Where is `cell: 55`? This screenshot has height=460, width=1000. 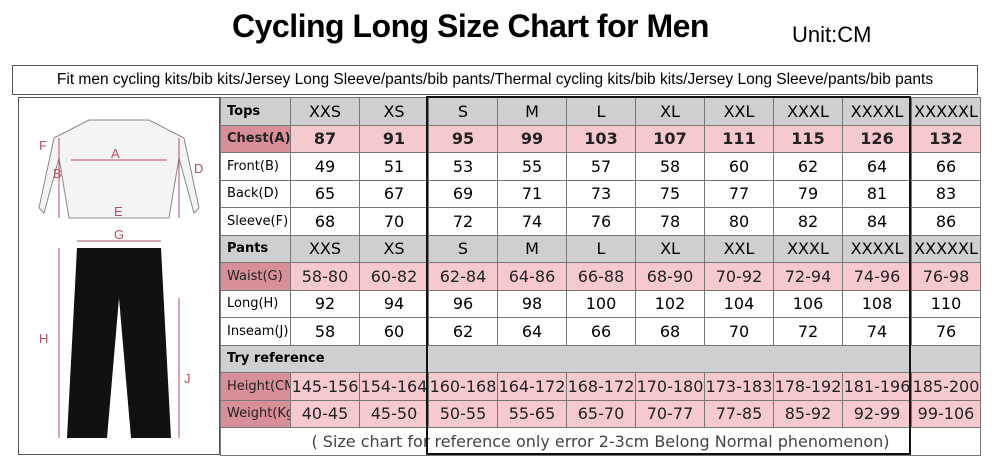
cell: 55 is located at coordinates (532, 166).